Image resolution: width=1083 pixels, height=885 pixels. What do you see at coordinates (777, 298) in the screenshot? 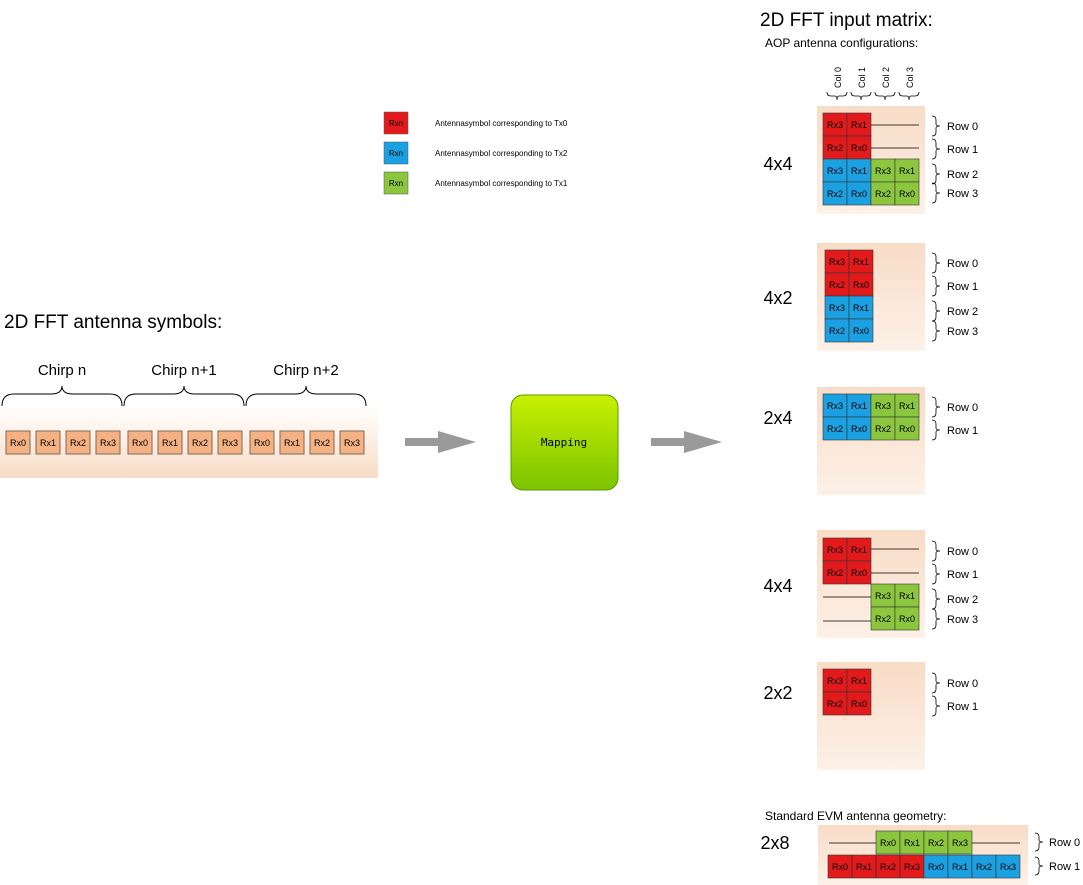
I see `config-label: 4x2` at bounding box center [777, 298].